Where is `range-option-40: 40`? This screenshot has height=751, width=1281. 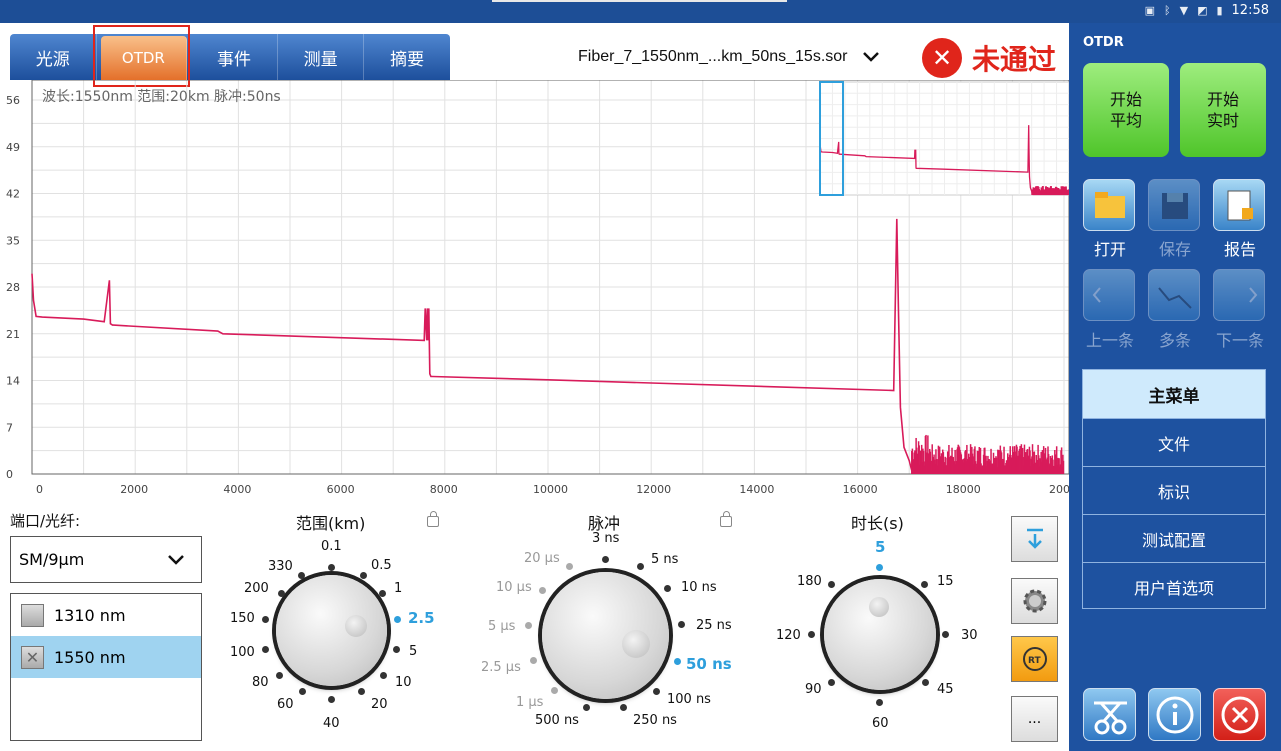 range-option-40: 40 is located at coordinates (331, 723).